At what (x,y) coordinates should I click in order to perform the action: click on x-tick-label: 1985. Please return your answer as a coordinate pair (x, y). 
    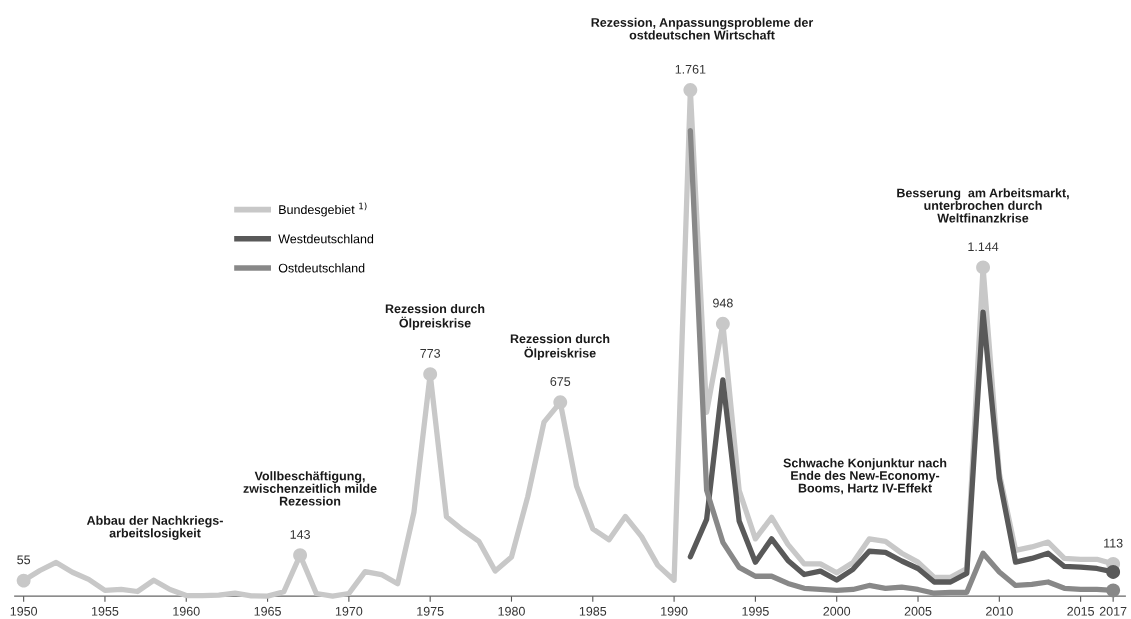
    Looking at the image, I should click on (593, 611).